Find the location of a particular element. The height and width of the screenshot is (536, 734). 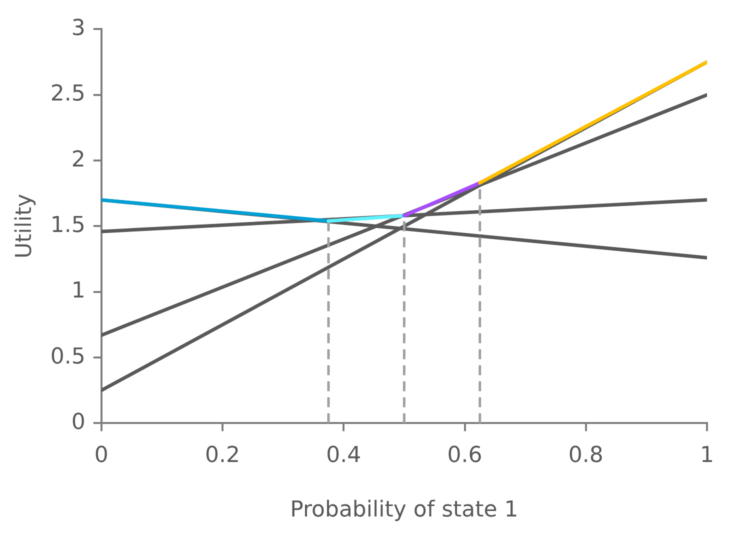

y-tick-label: 2 is located at coordinates (78, 159).